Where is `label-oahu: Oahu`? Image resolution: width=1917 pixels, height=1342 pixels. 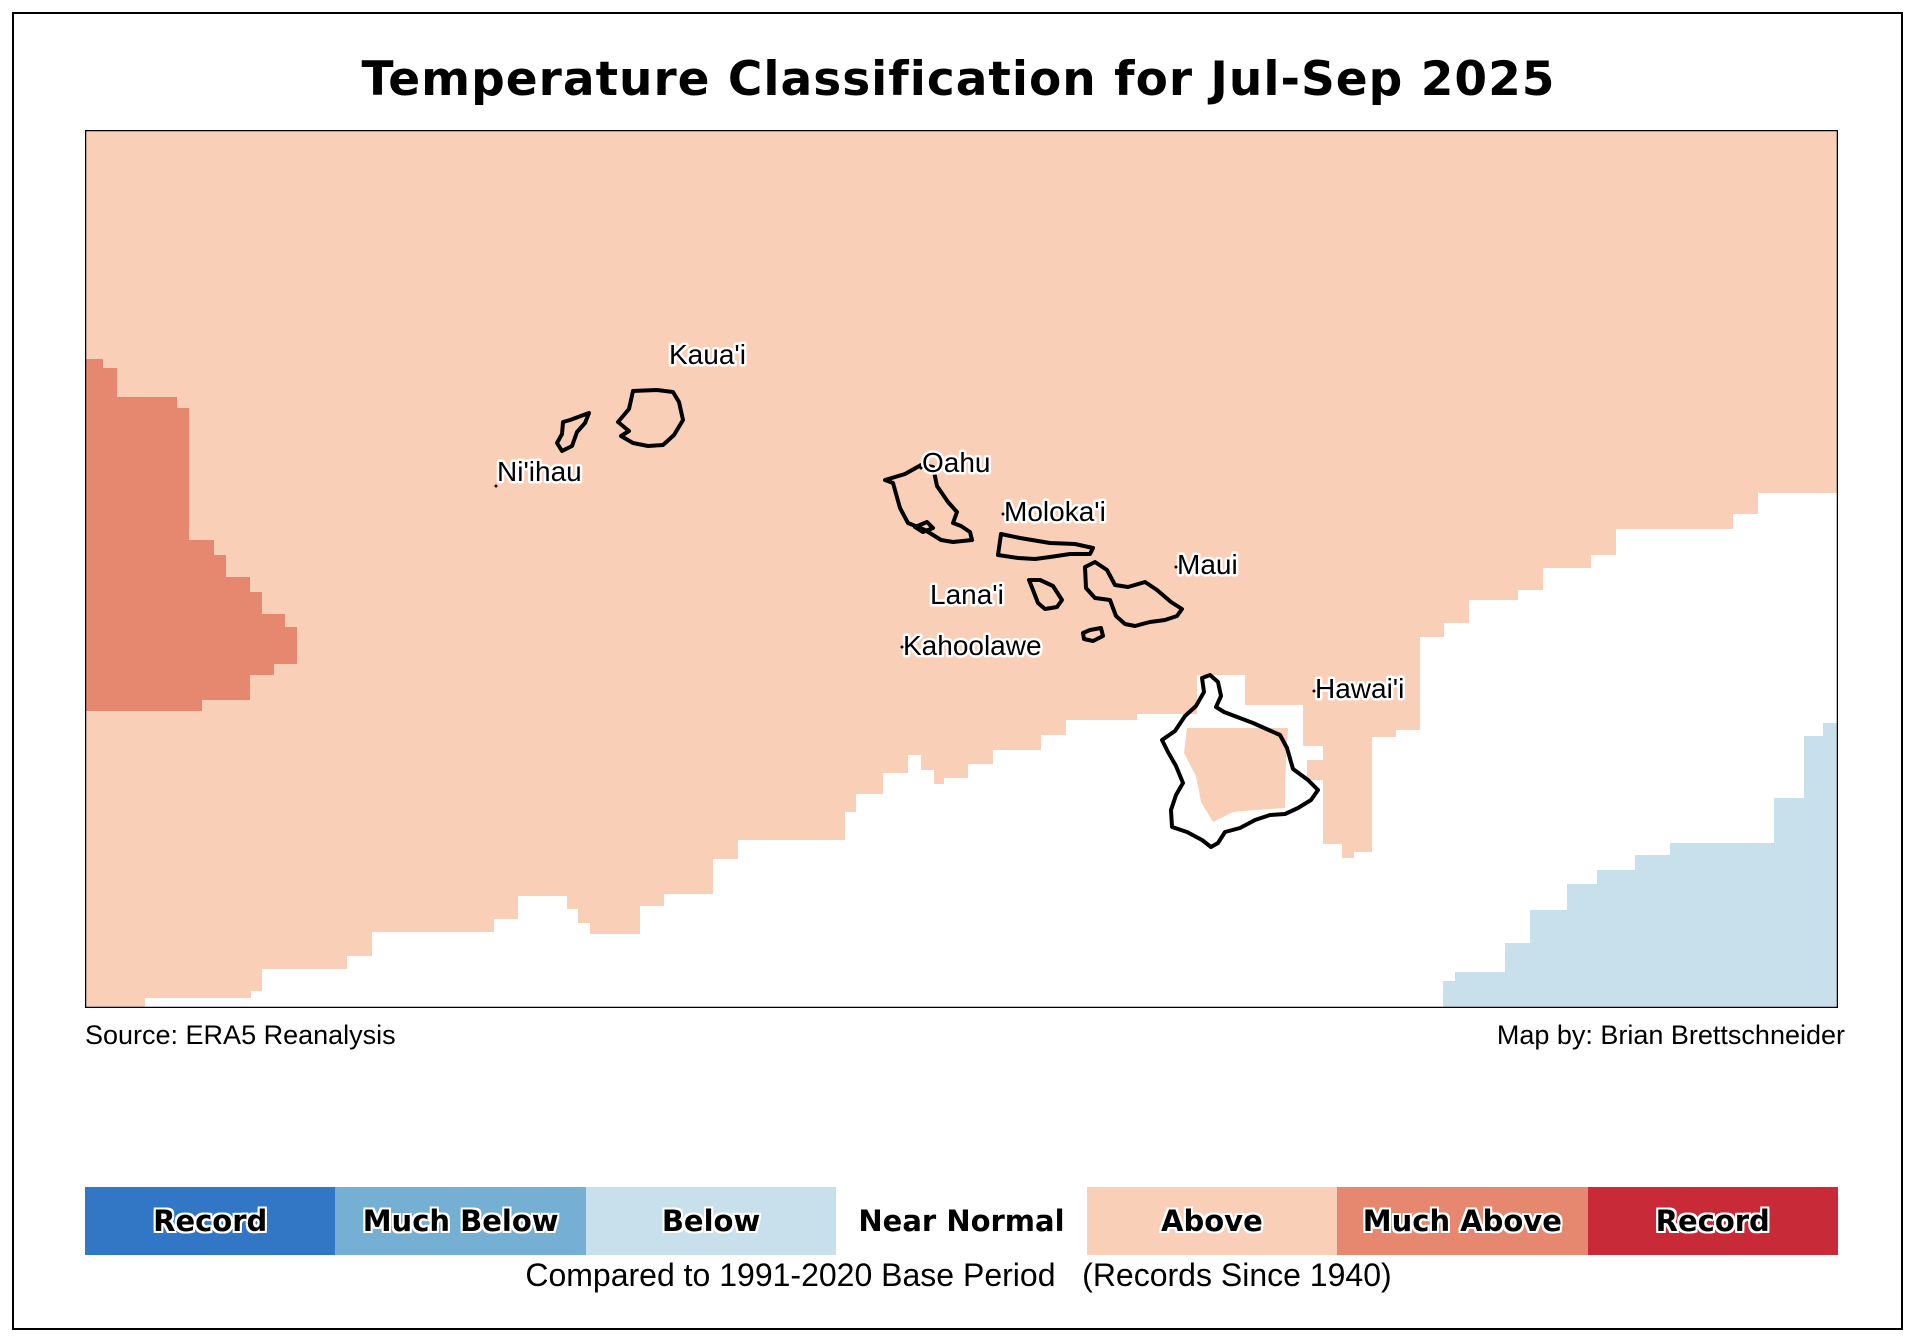 label-oahu: Oahu is located at coordinates (956, 462).